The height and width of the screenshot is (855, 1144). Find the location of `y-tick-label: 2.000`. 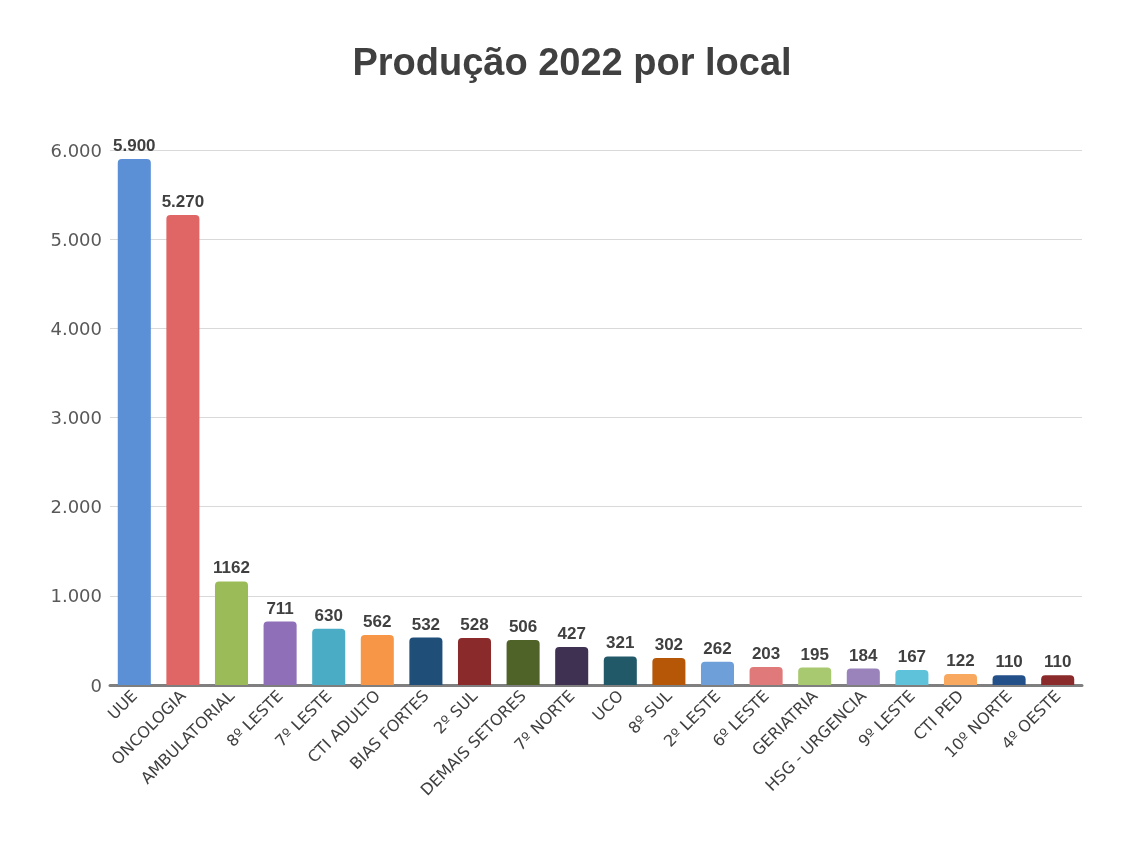

y-tick-label: 2.000 is located at coordinates (76, 507).